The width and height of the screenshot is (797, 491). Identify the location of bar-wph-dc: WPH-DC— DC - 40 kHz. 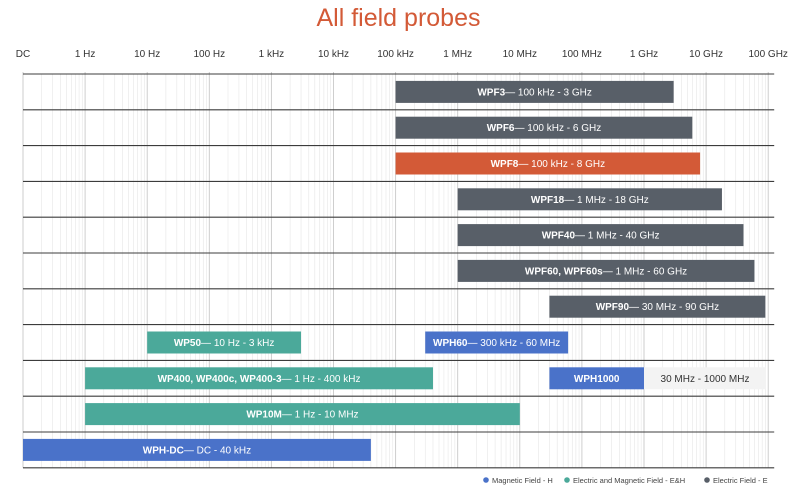
(197, 449).